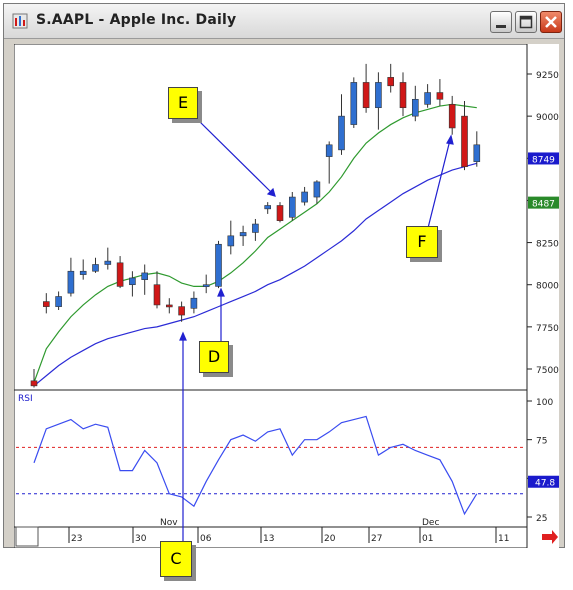 The height and width of the screenshot is (590, 573). I want to click on price-tick-label: 8250, so click(547, 245).